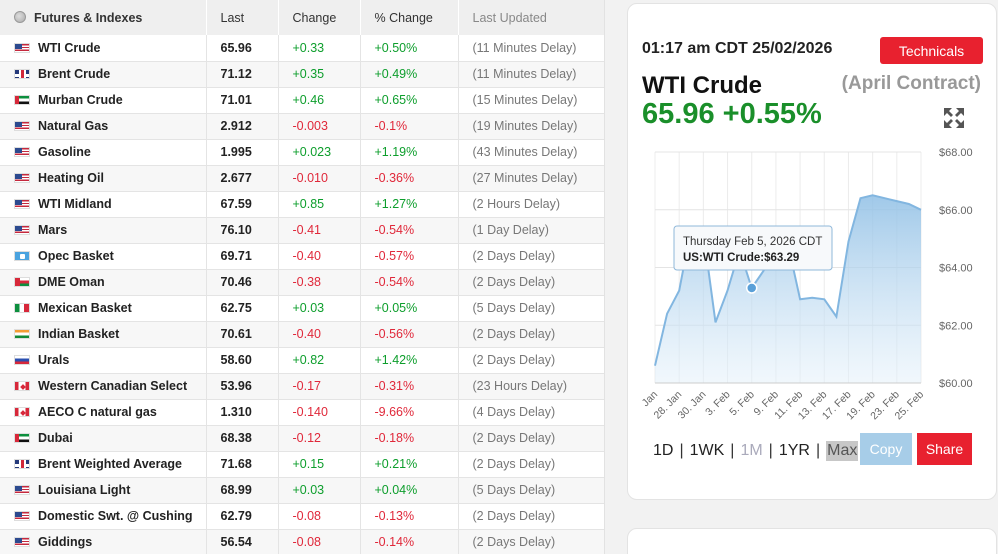  Describe the element at coordinates (409, 282) in the screenshot. I see `row-pct-change: -0.54%` at that location.